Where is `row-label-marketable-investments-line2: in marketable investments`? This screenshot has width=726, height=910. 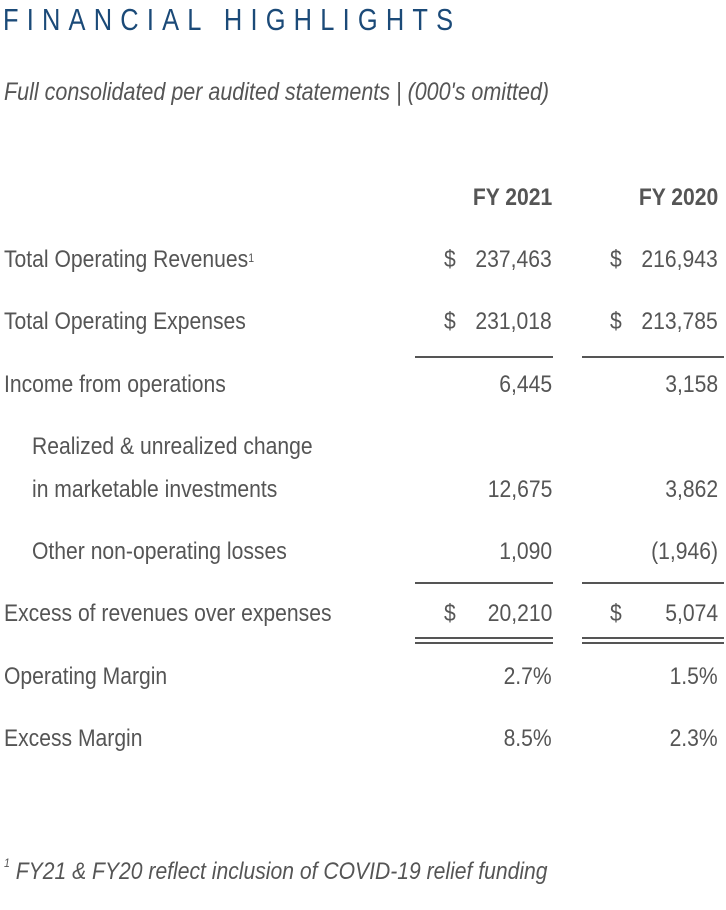
row-label-marketable-investments-line2: in marketable investments is located at coordinates (155, 489).